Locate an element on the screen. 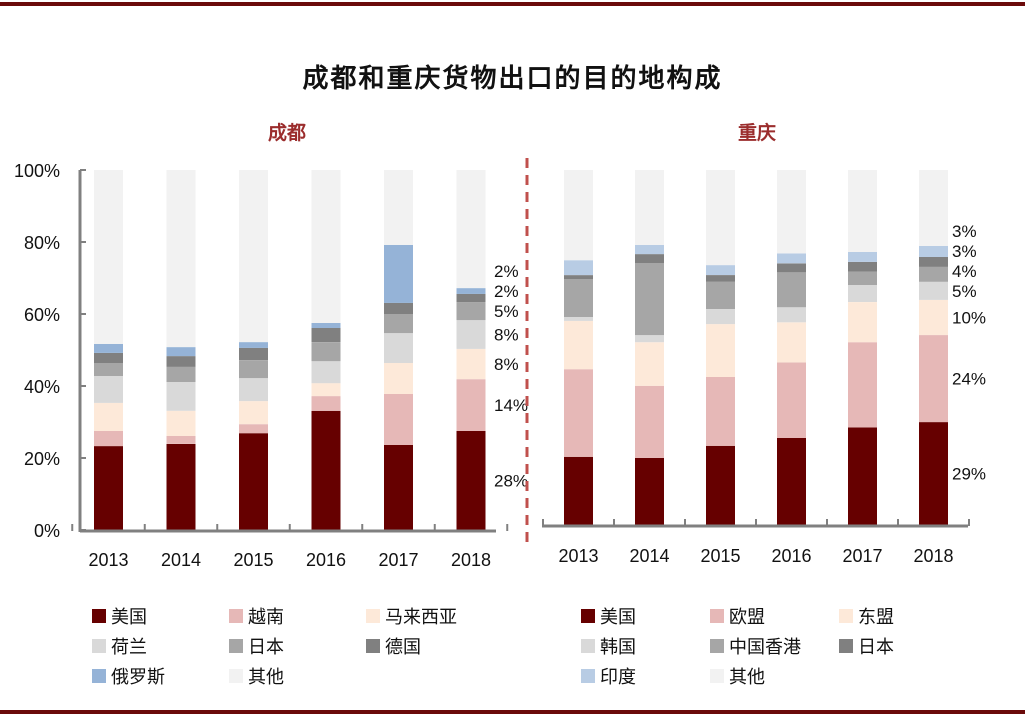  chengdu-data-label: 28% is located at coordinates (511, 481).